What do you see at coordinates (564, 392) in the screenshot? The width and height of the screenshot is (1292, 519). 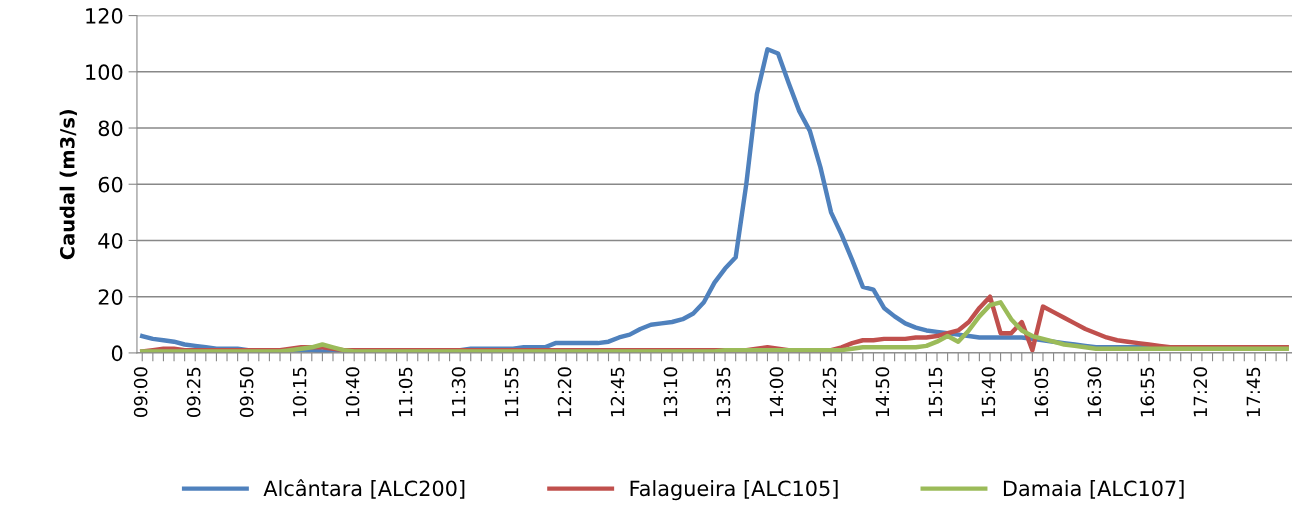 I see `x-tick-label: 12:20` at bounding box center [564, 392].